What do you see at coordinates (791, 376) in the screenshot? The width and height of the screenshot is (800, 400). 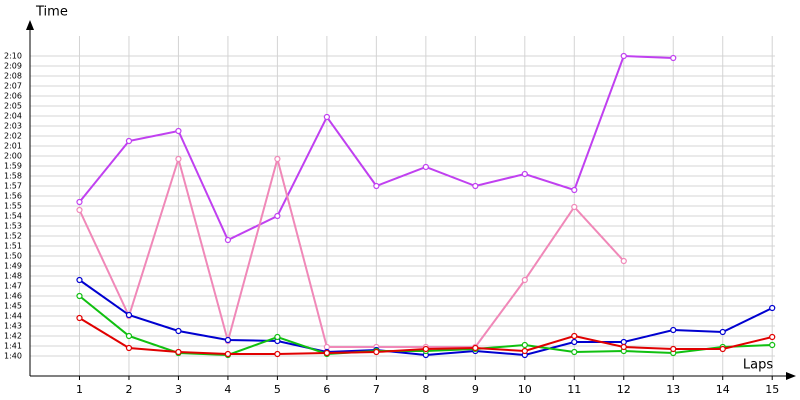 I see `x-arrow` at bounding box center [791, 376].